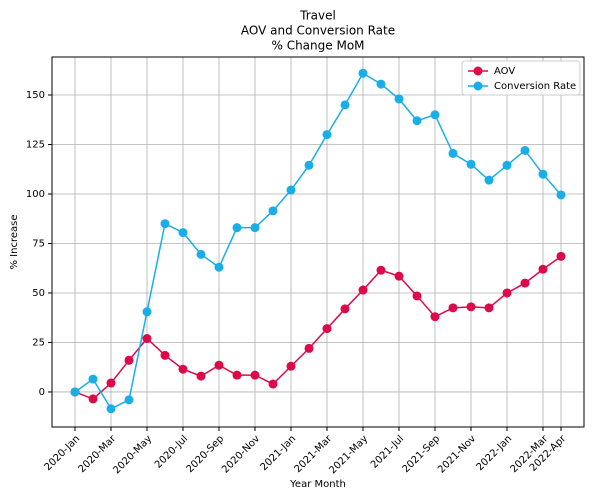 The image size is (600, 504). Describe the element at coordinates (35, 145) in the screenshot. I see `y-tick-label: 125` at that location.